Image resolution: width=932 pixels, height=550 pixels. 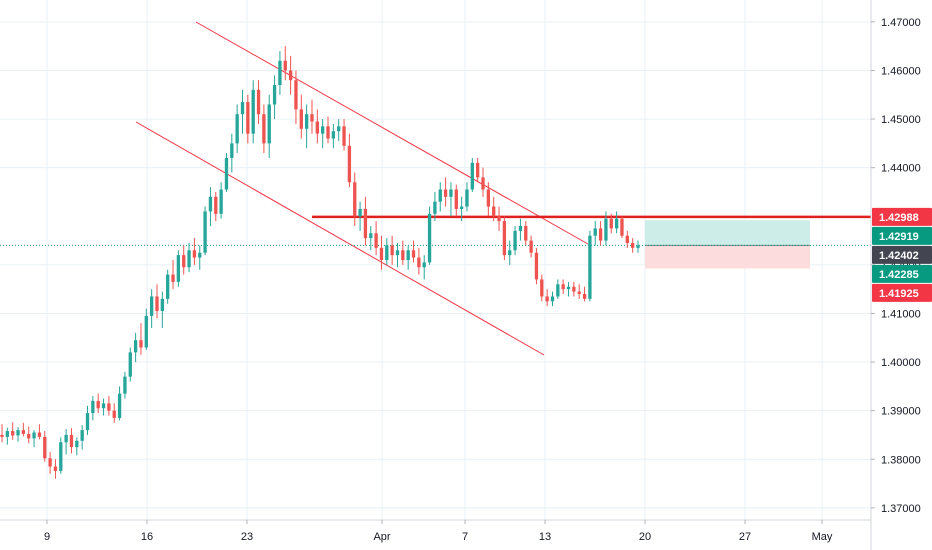 I want to click on price-tick-label: 1.38000, so click(x=901, y=460).